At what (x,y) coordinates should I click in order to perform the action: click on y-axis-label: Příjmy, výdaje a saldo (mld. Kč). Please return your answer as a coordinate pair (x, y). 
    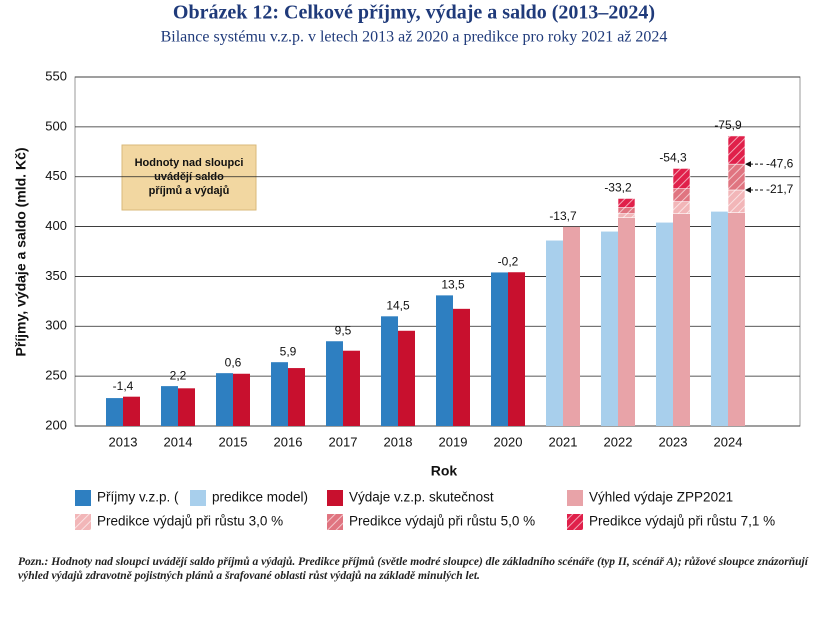
    Looking at the image, I should click on (21, 251).